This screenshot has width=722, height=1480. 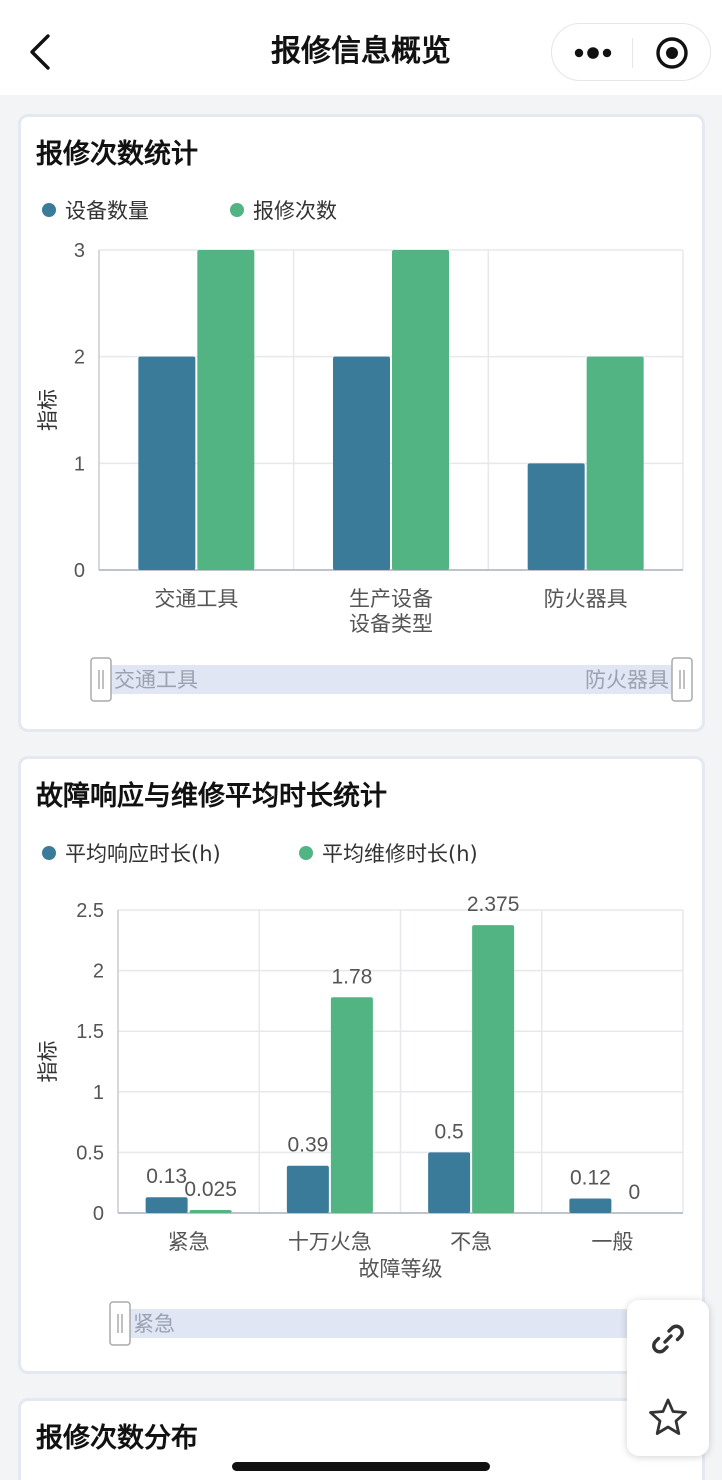 What do you see at coordinates (586, 599) in the screenshot?
I see `x-tick-label: 防火器具` at bounding box center [586, 599].